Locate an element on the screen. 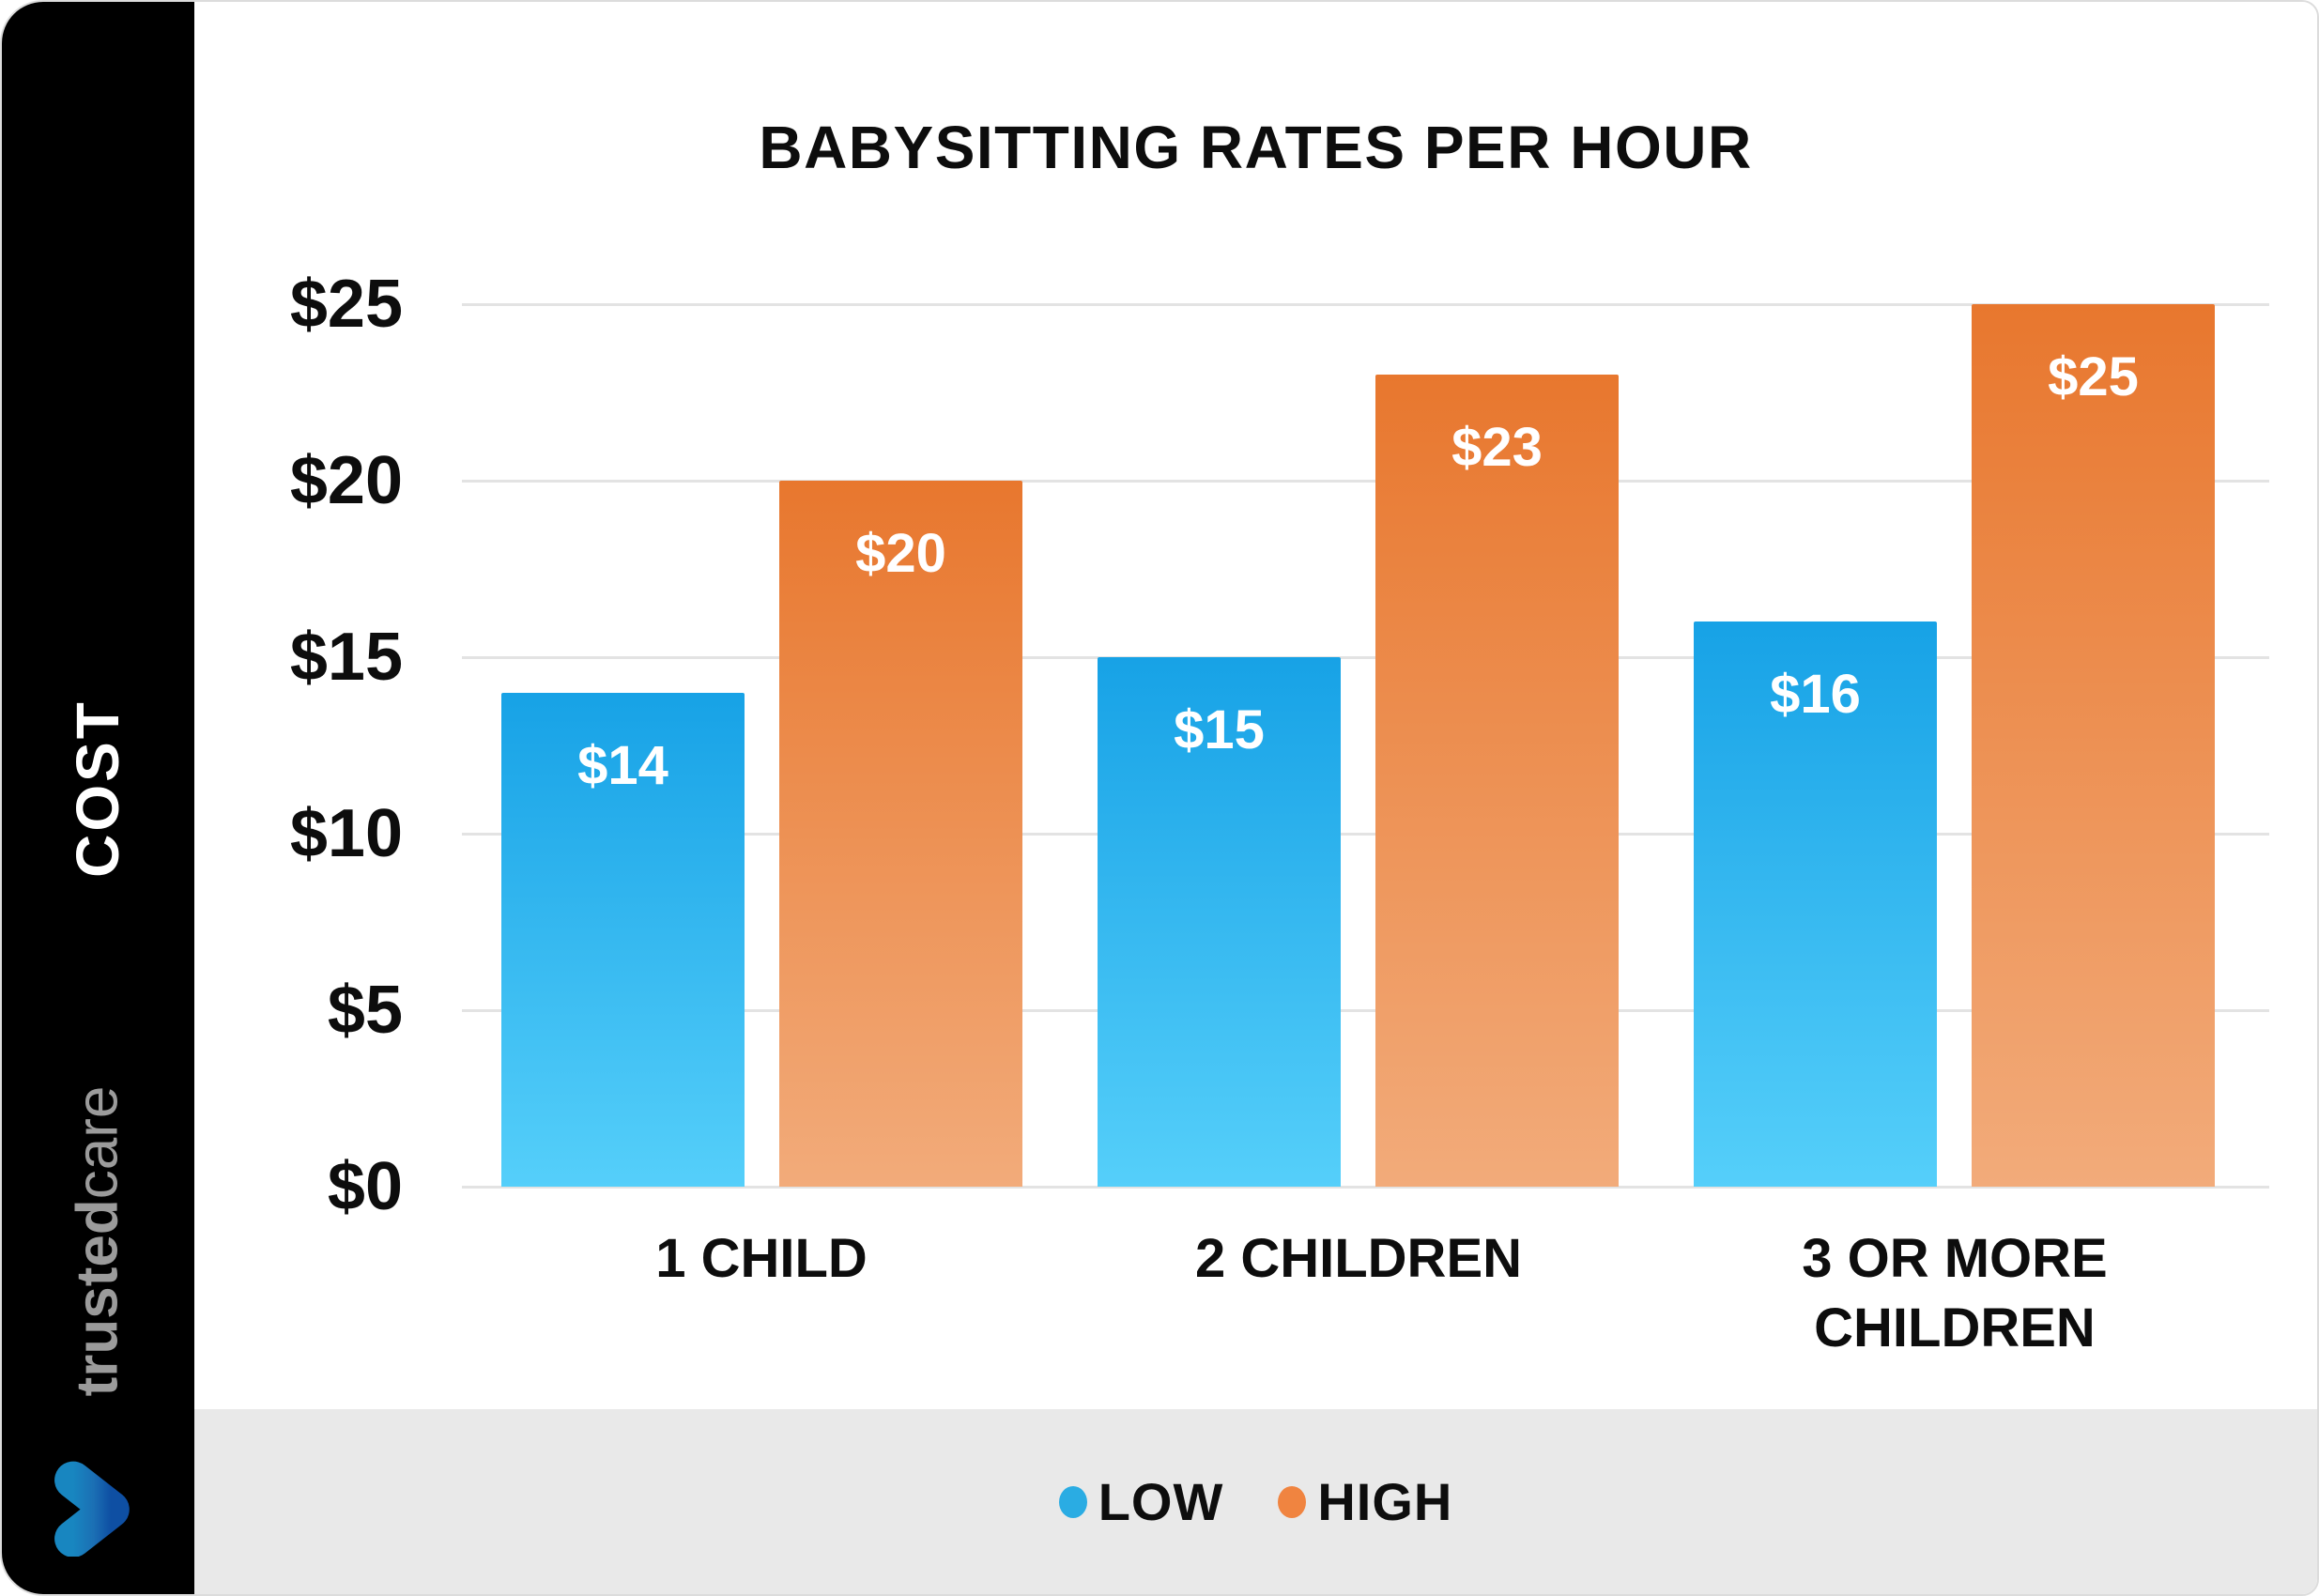 The height and width of the screenshot is (1596, 2319). bar-low-group2: $15 is located at coordinates (1219, 922).